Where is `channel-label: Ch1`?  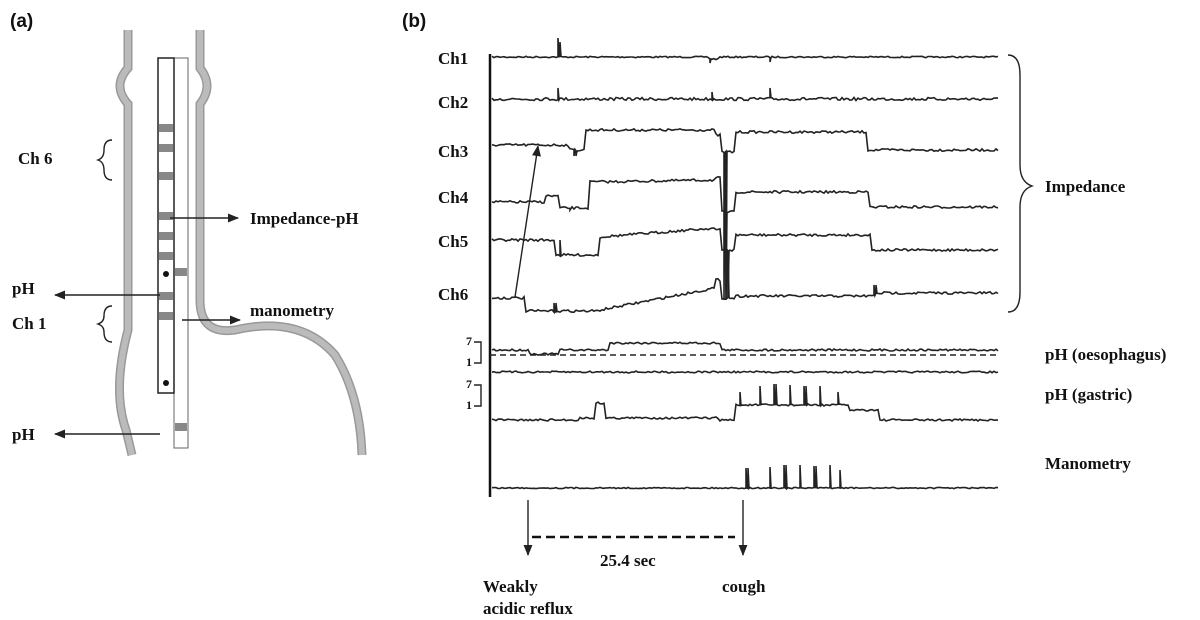
channel-label: Ch1 is located at coordinates (453, 58).